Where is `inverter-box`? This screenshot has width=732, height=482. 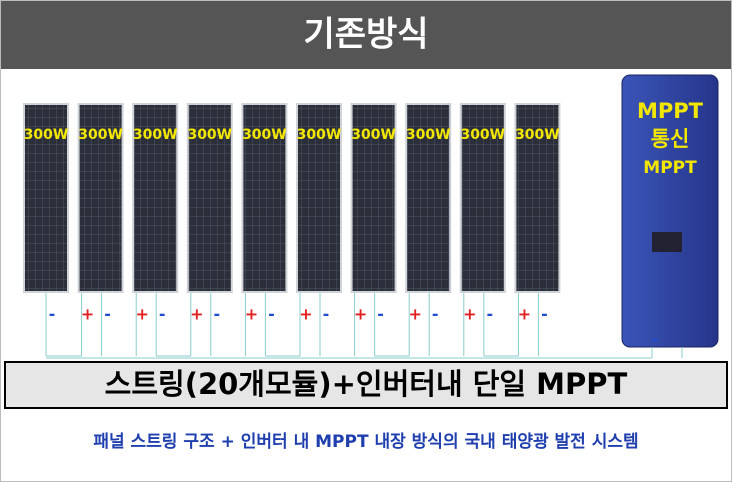
inverter-box is located at coordinates (670, 211).